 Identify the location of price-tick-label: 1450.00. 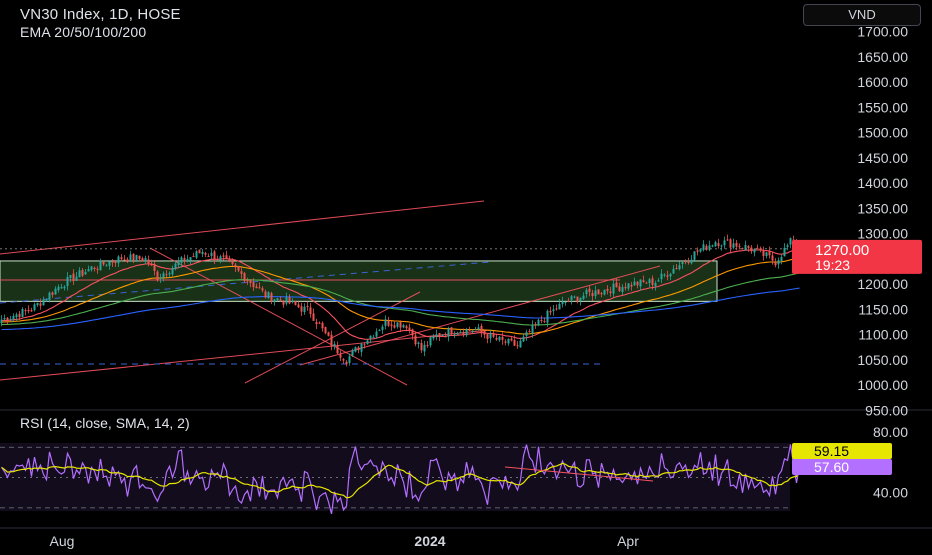
(882, 158).